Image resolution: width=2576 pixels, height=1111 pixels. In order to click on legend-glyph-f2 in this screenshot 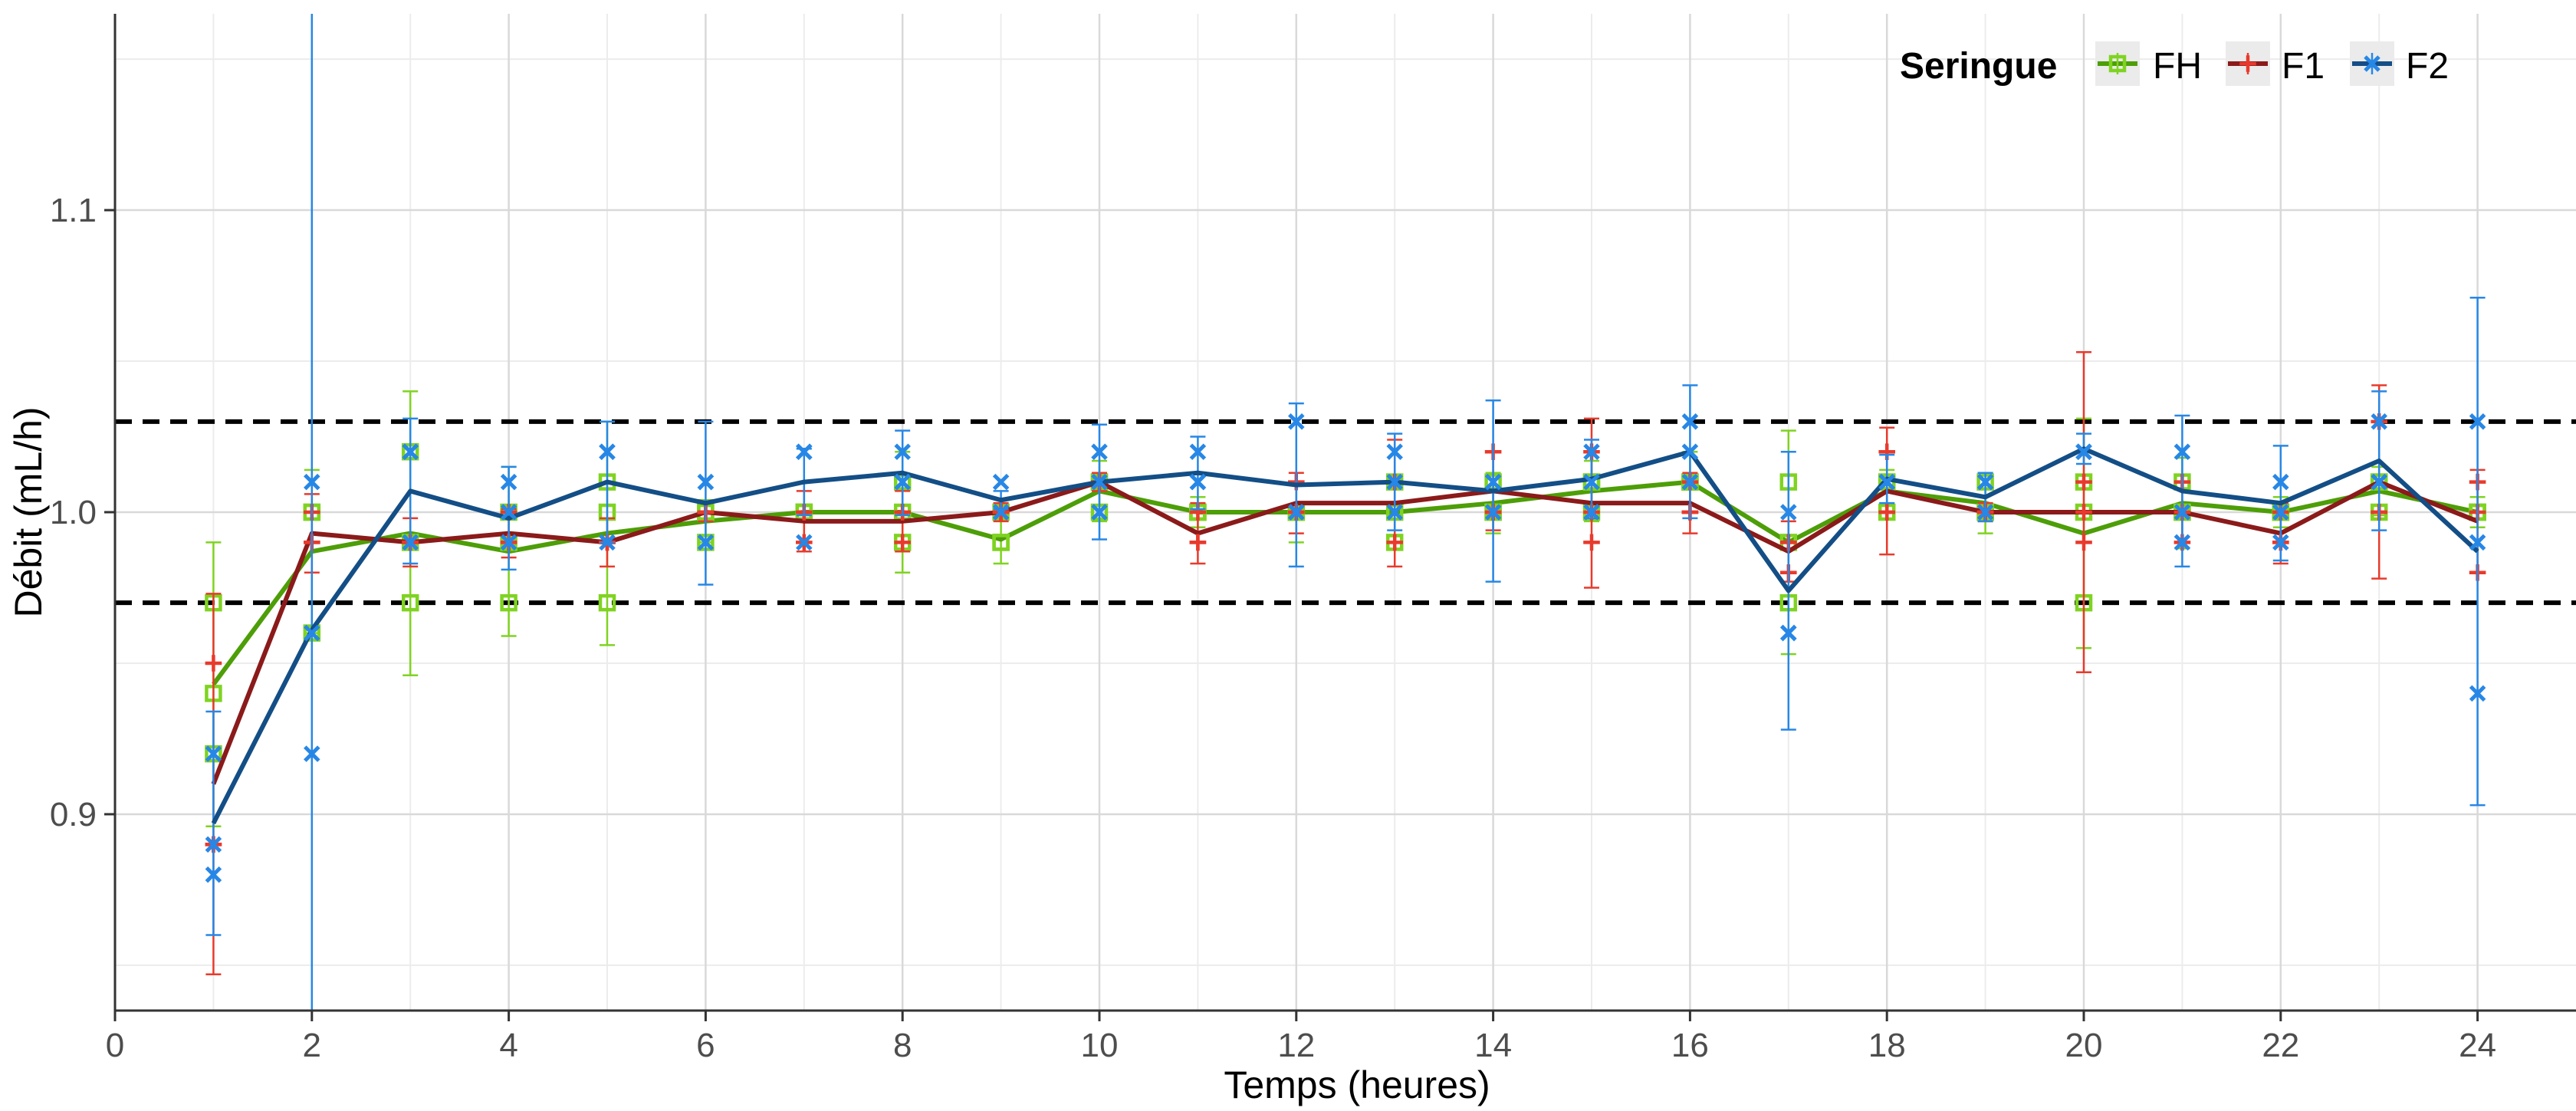, I will do `click(2372, 64)`.